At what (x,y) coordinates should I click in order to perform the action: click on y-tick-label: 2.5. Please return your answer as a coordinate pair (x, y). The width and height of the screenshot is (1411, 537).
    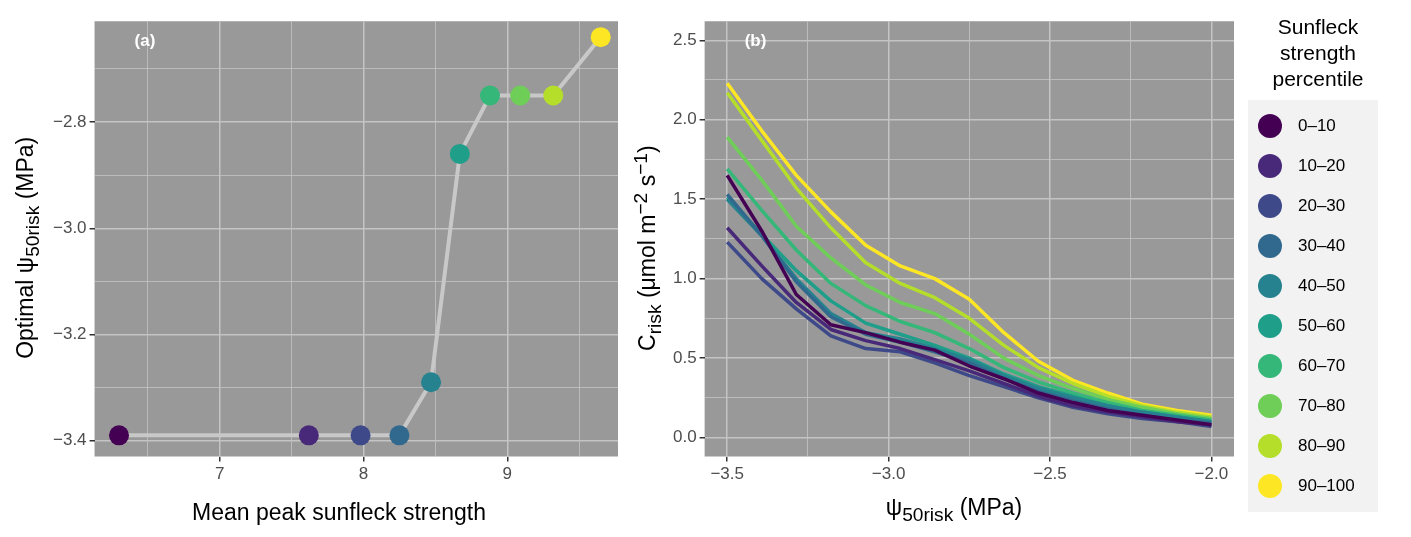
    Looking at the image, I should click on (684, 39).